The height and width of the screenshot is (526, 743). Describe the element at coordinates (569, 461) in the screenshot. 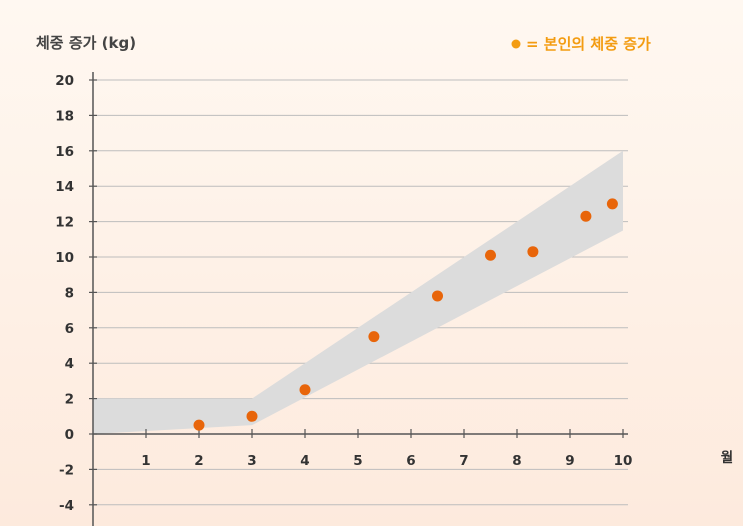

I see `x-tick-label: 9` at that location.